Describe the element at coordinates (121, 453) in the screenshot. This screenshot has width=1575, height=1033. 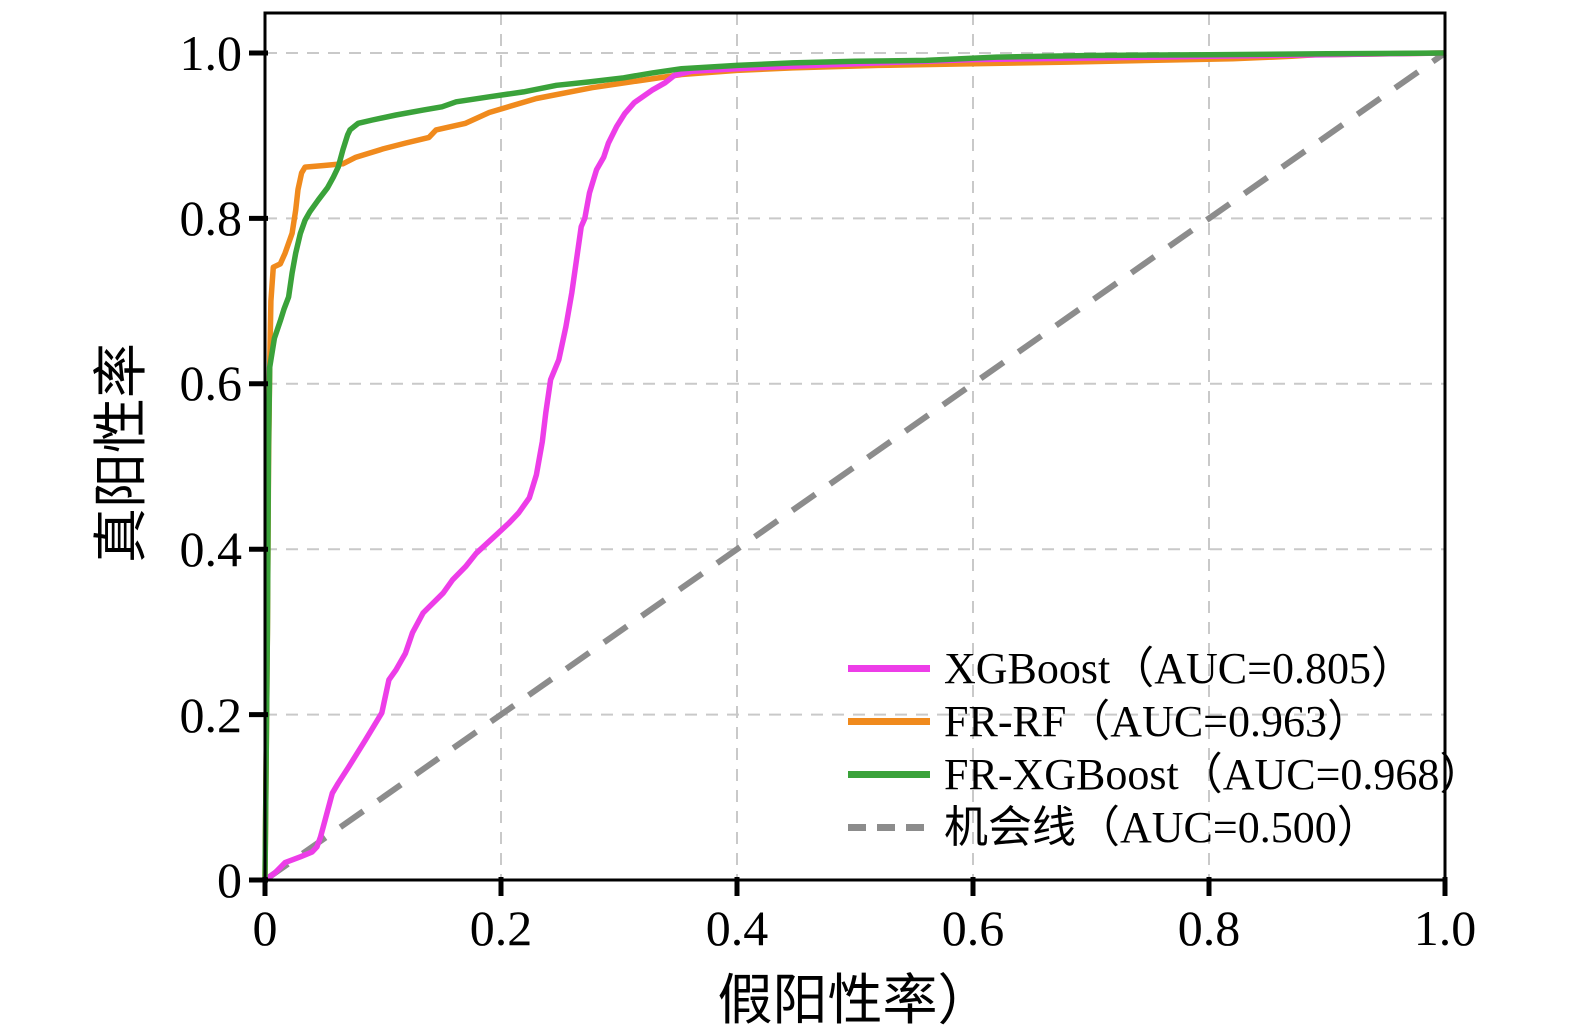
I see `y-axis-title: 真阳性率` at that location.